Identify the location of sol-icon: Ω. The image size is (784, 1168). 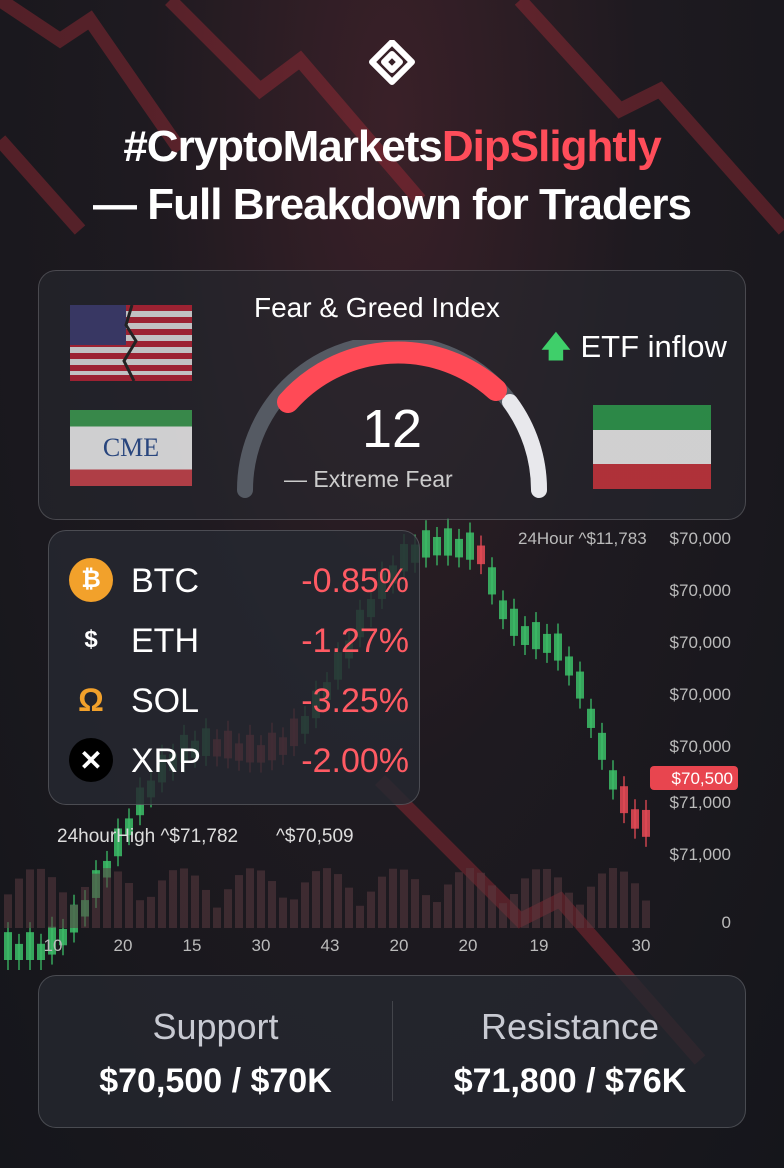
(91, 699).